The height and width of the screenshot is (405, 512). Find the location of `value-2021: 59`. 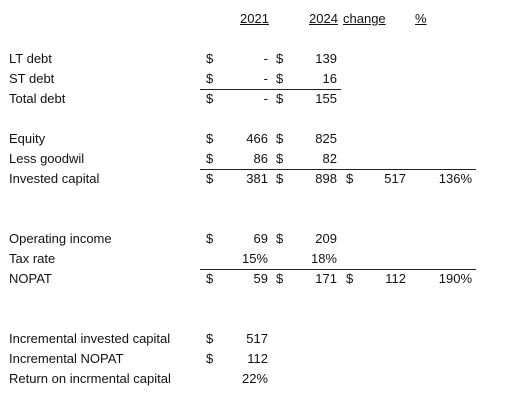

value-2021: 59 is located at coordinates (260, 278).